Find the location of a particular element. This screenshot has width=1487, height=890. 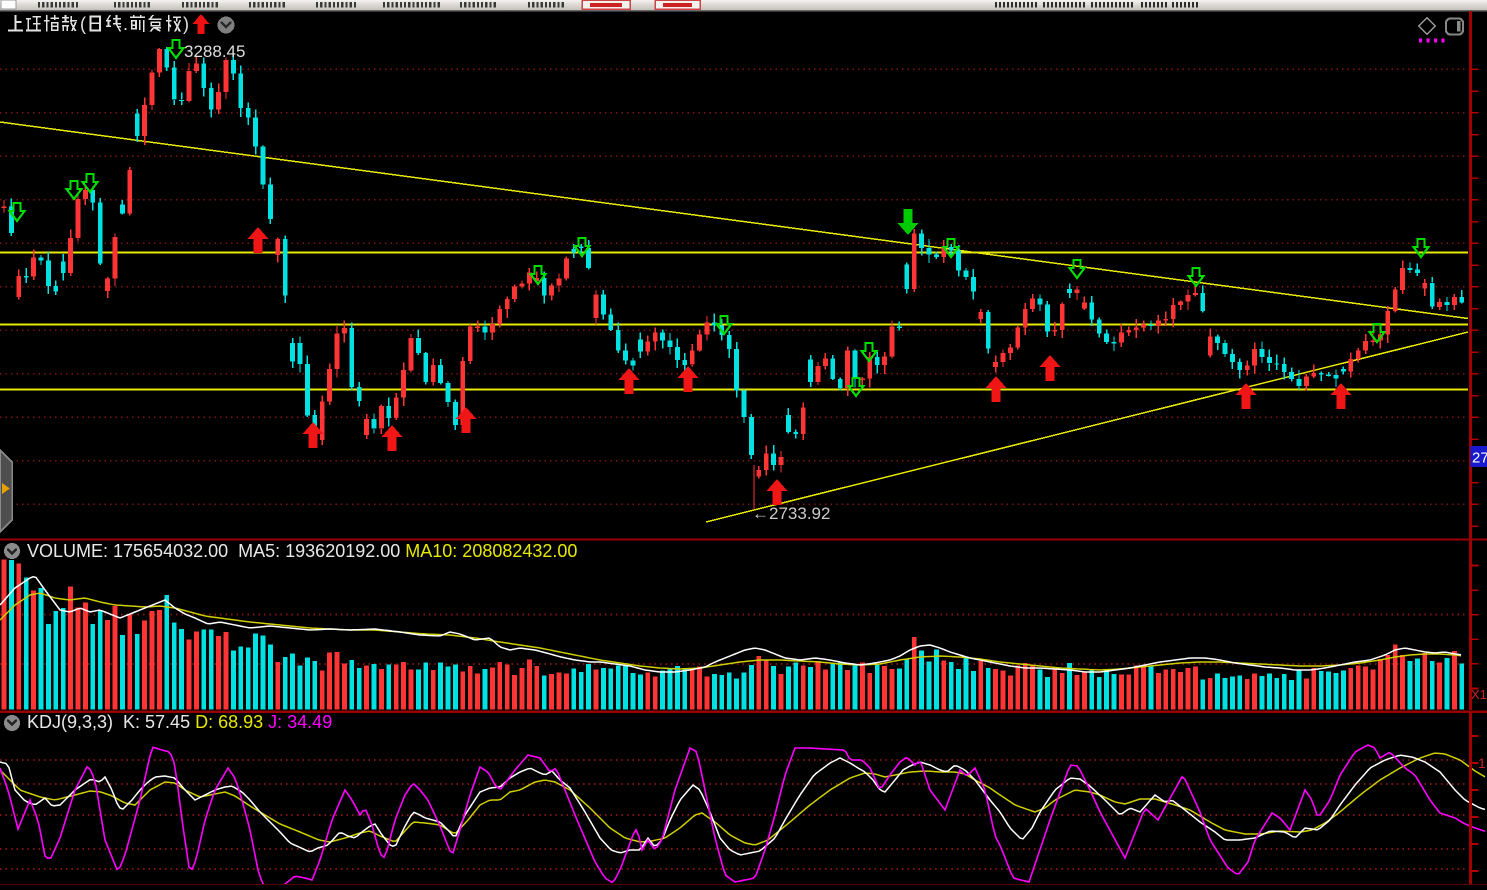

svg-text: 3288.45 is located at coordinates (214, 51).